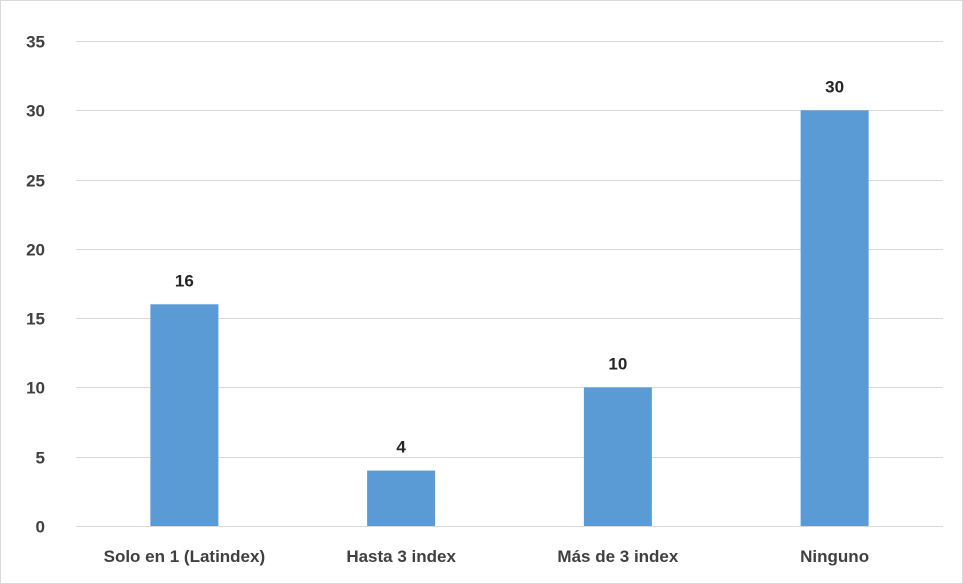 The height and width of the screenshot is (584, 963). I want to click on x-category-label-4: Ninguno, so click(834, 556).